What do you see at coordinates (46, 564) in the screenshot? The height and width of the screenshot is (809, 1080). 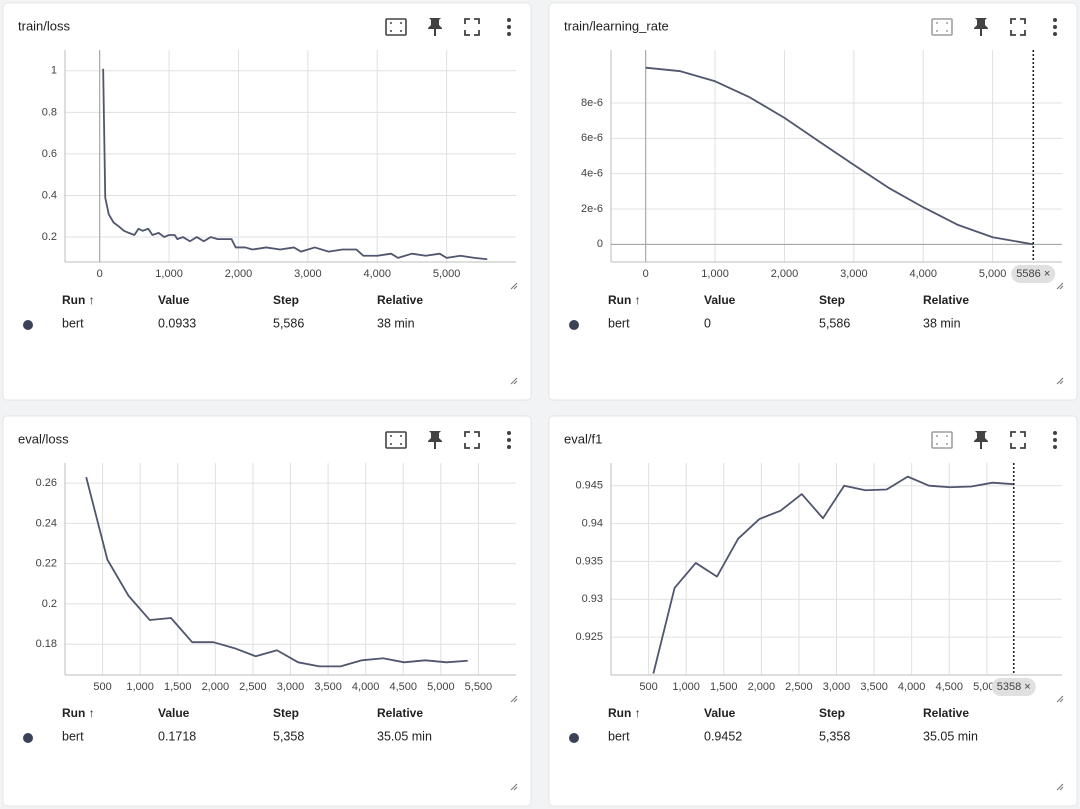 I see `y-tick-label: 0.22` at bounding box center [46, 564].